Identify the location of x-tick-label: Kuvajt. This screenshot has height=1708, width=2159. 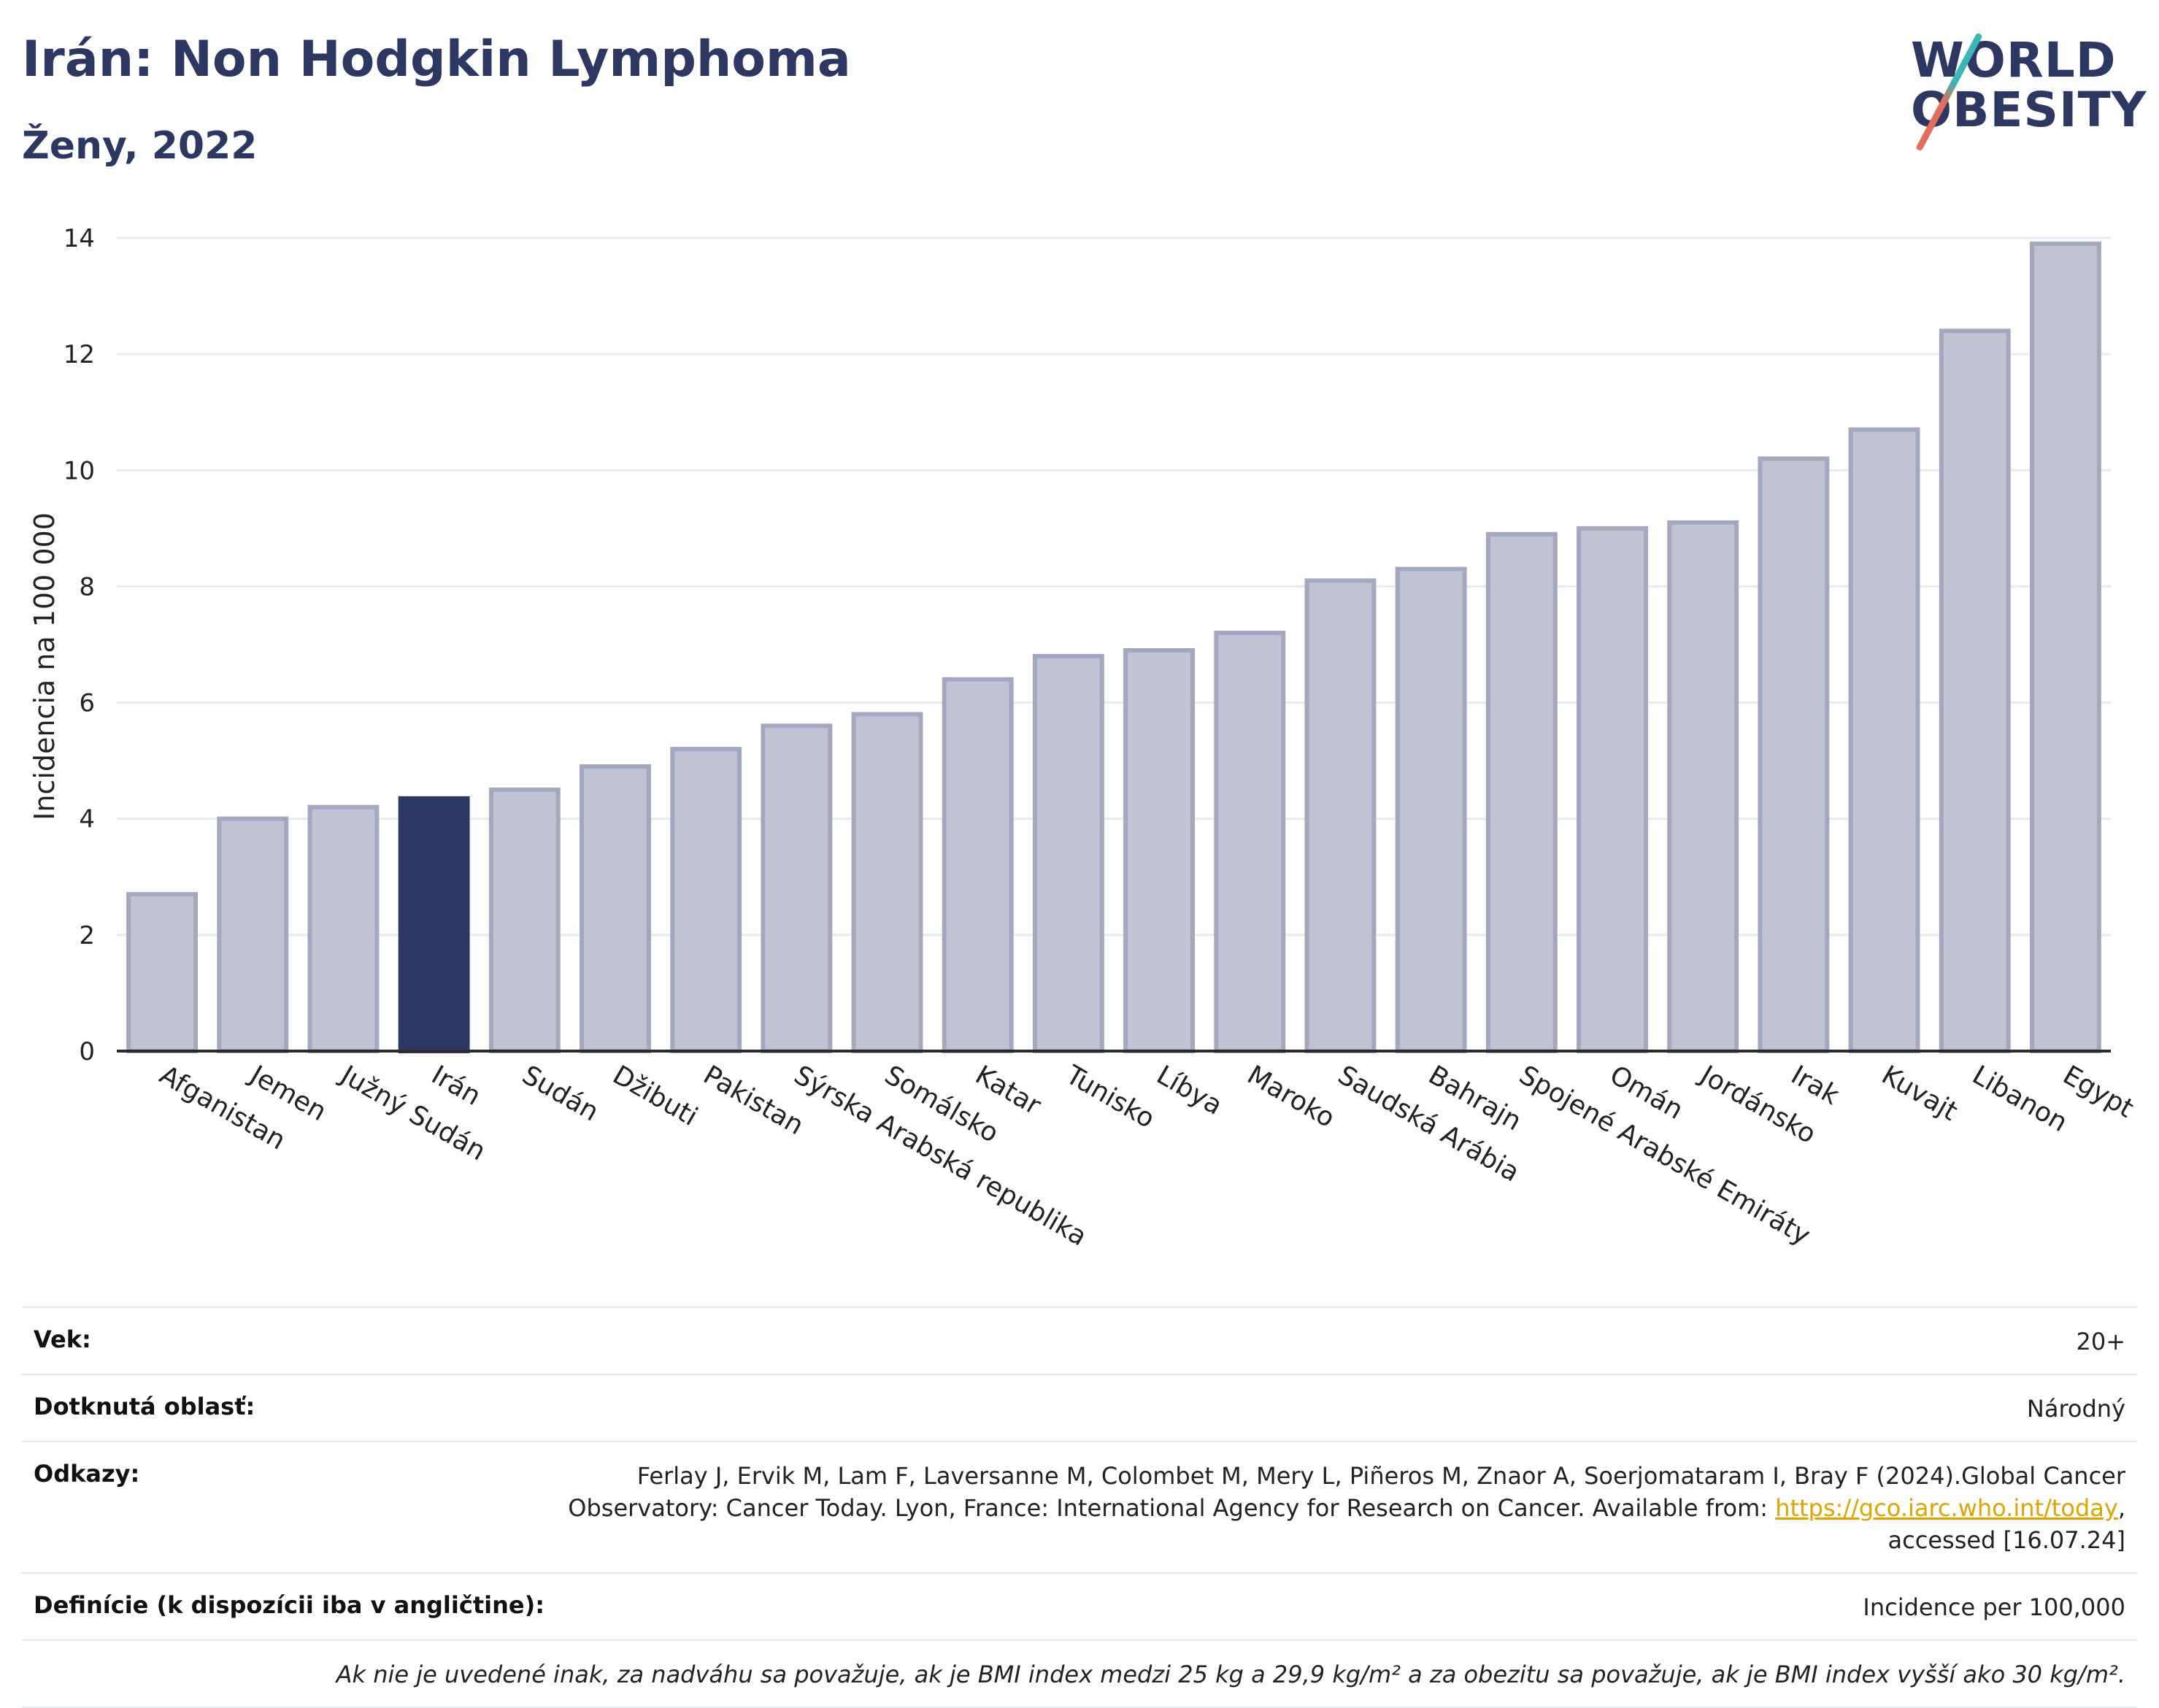
(1920, 1093).